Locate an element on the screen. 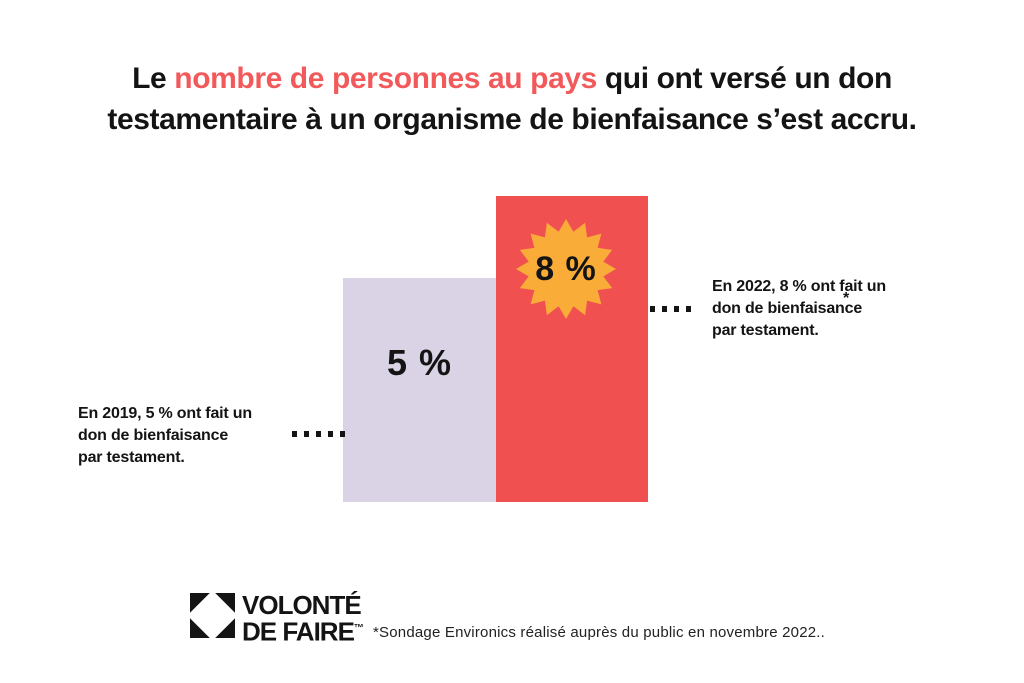  dotted-connector-right is located at coordinates (673, 309).